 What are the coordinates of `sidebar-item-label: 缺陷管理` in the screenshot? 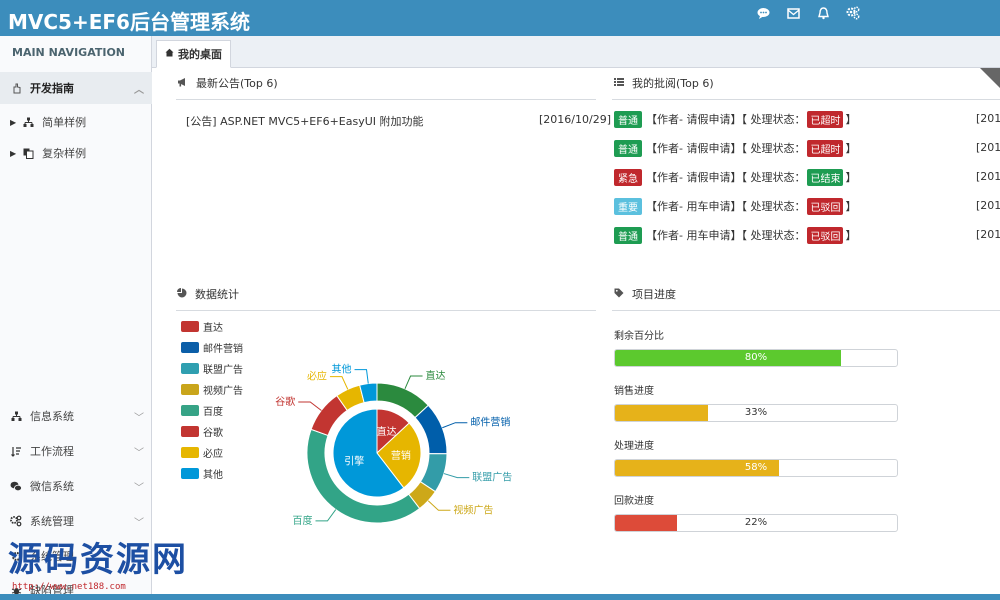 It's located at (52, 590).